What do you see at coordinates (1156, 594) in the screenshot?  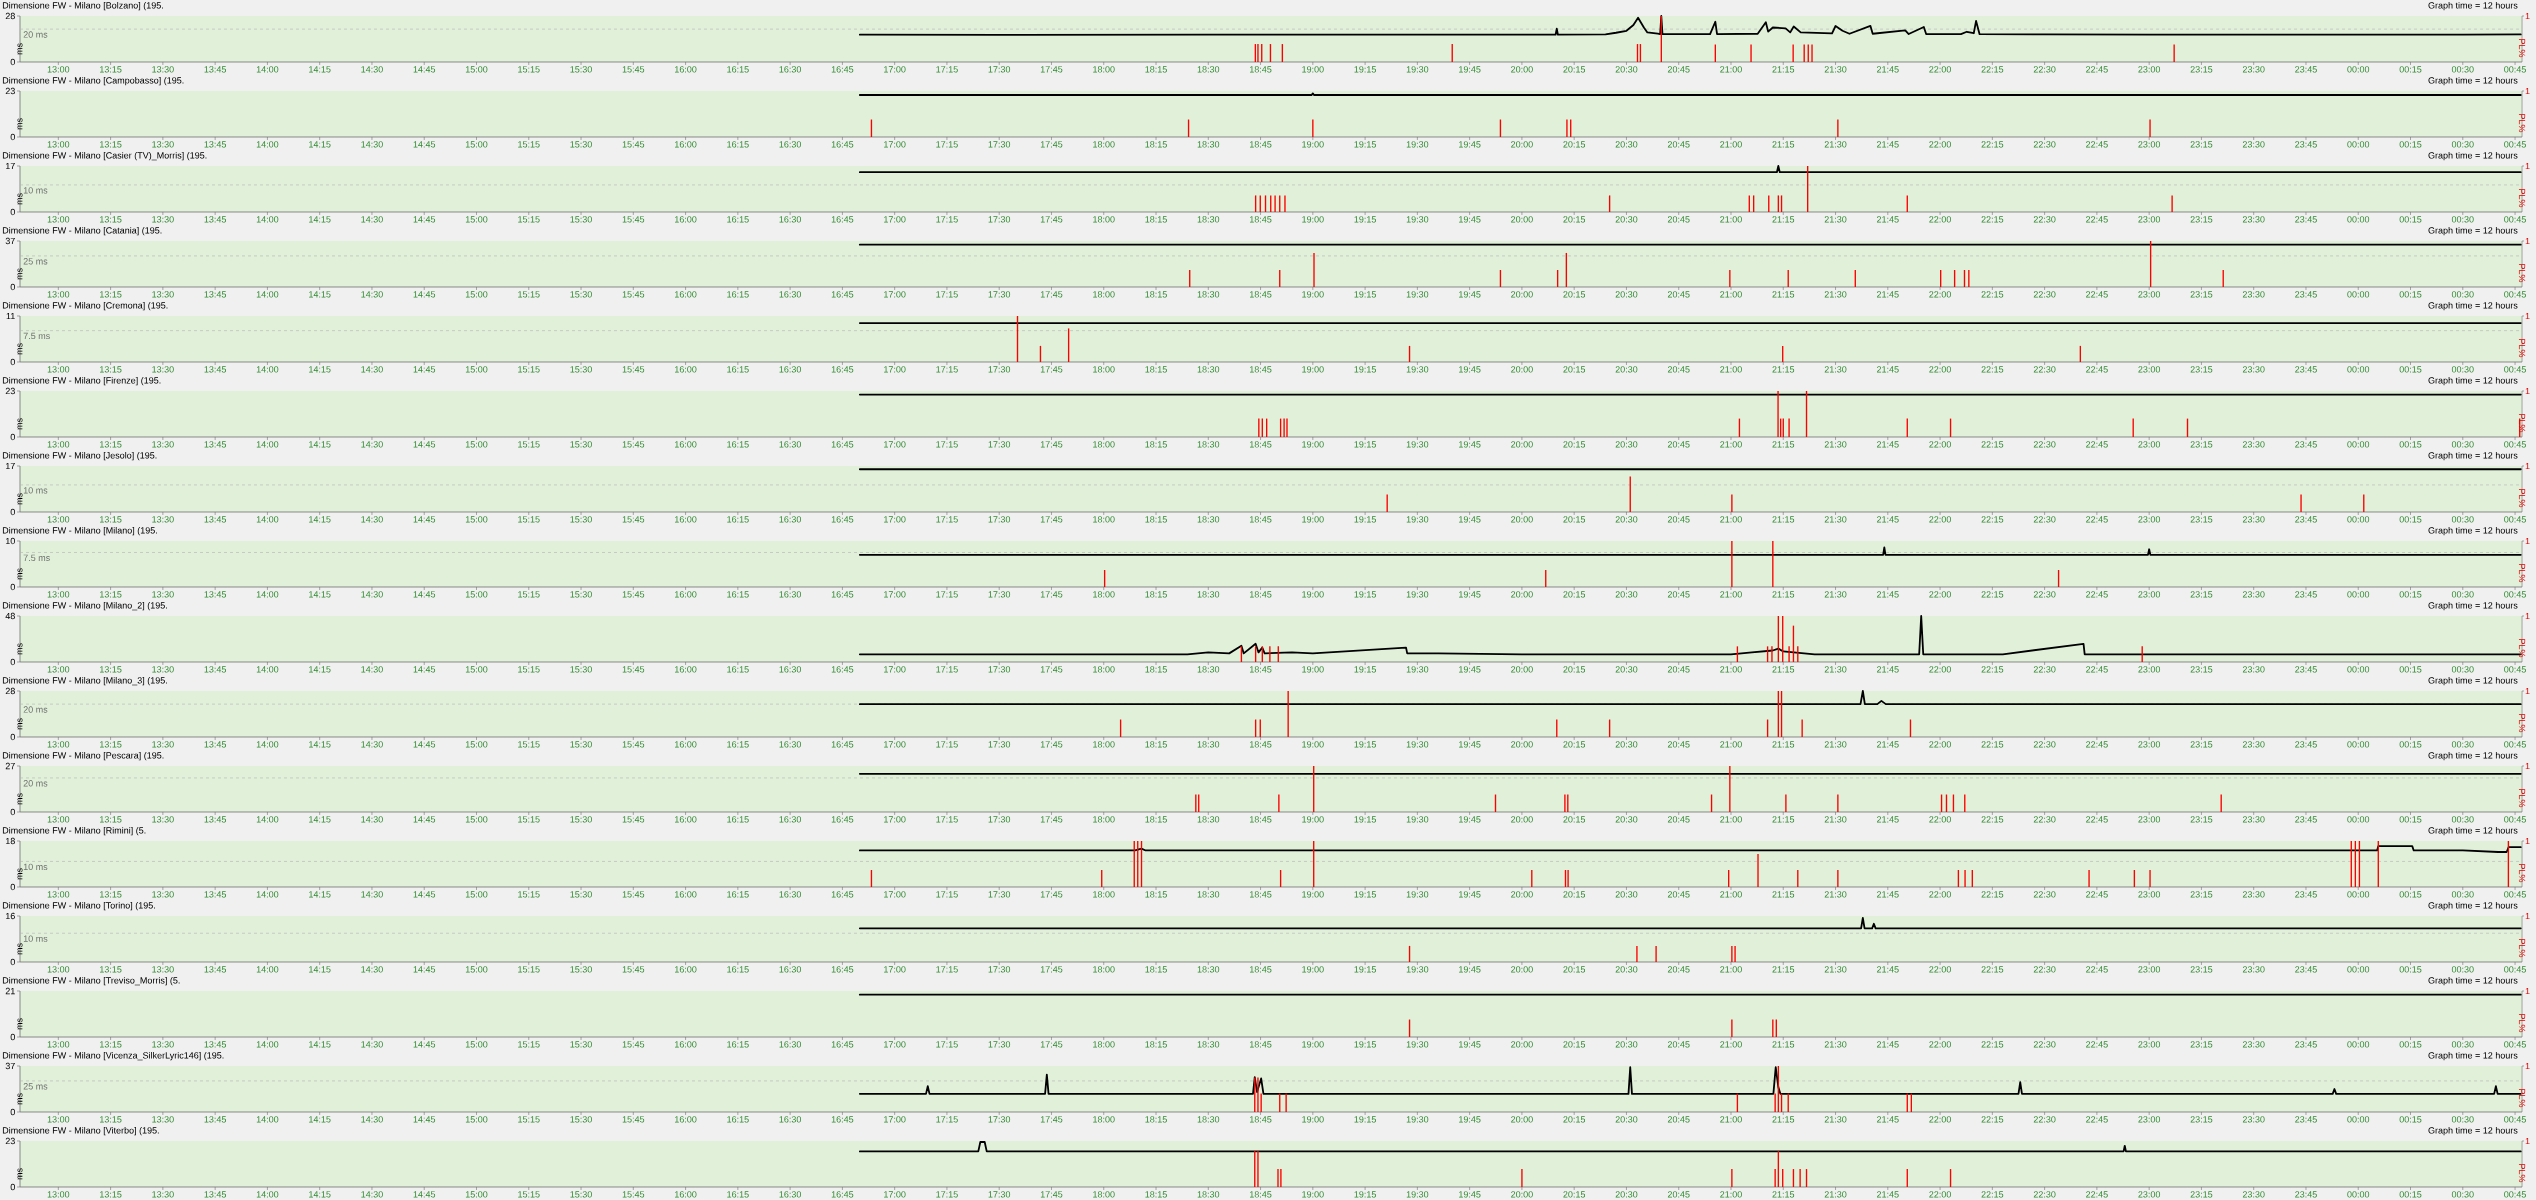 I see `x-tick-label: 18:15` at bounding box center [1156, 594].